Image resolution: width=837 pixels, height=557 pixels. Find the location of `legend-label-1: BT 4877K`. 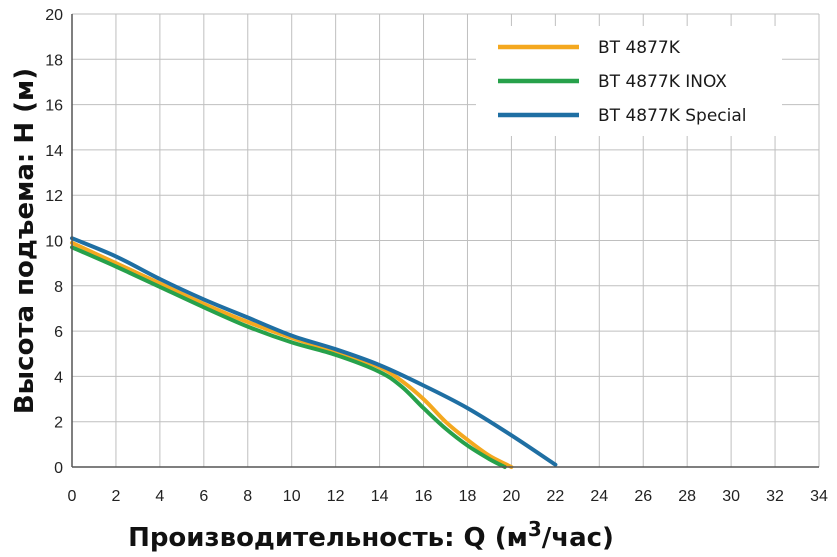

legend-label-1: BT 4877K is located at coordinates (639, 48).